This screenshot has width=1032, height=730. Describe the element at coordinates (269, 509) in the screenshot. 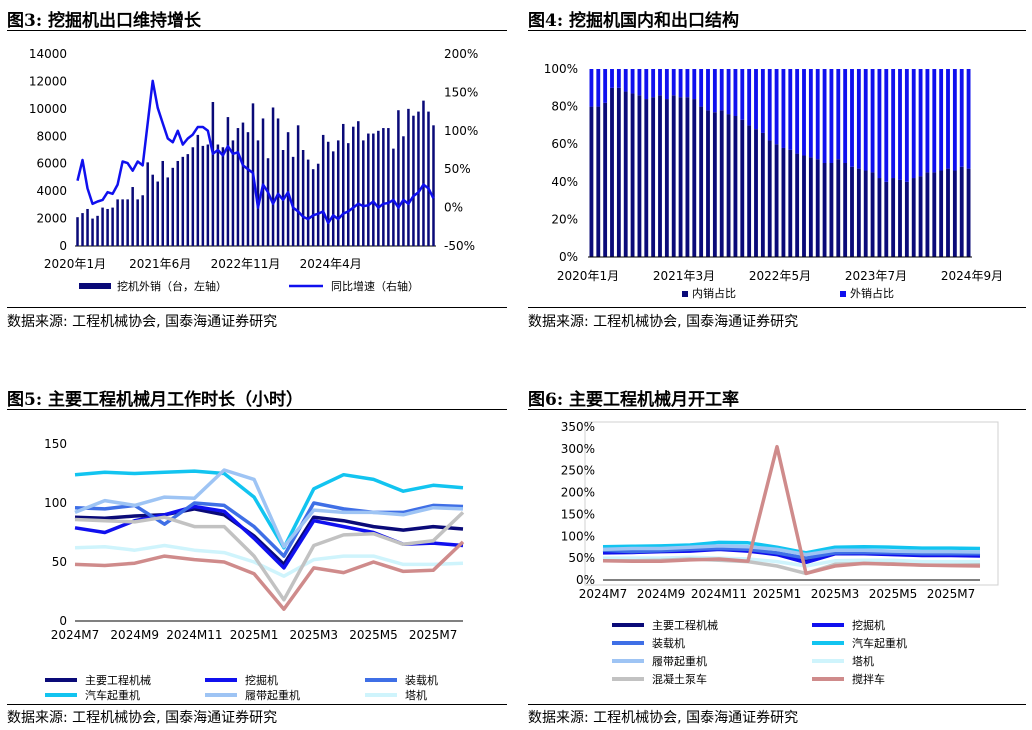

I see `series-line-cyan` at that location.